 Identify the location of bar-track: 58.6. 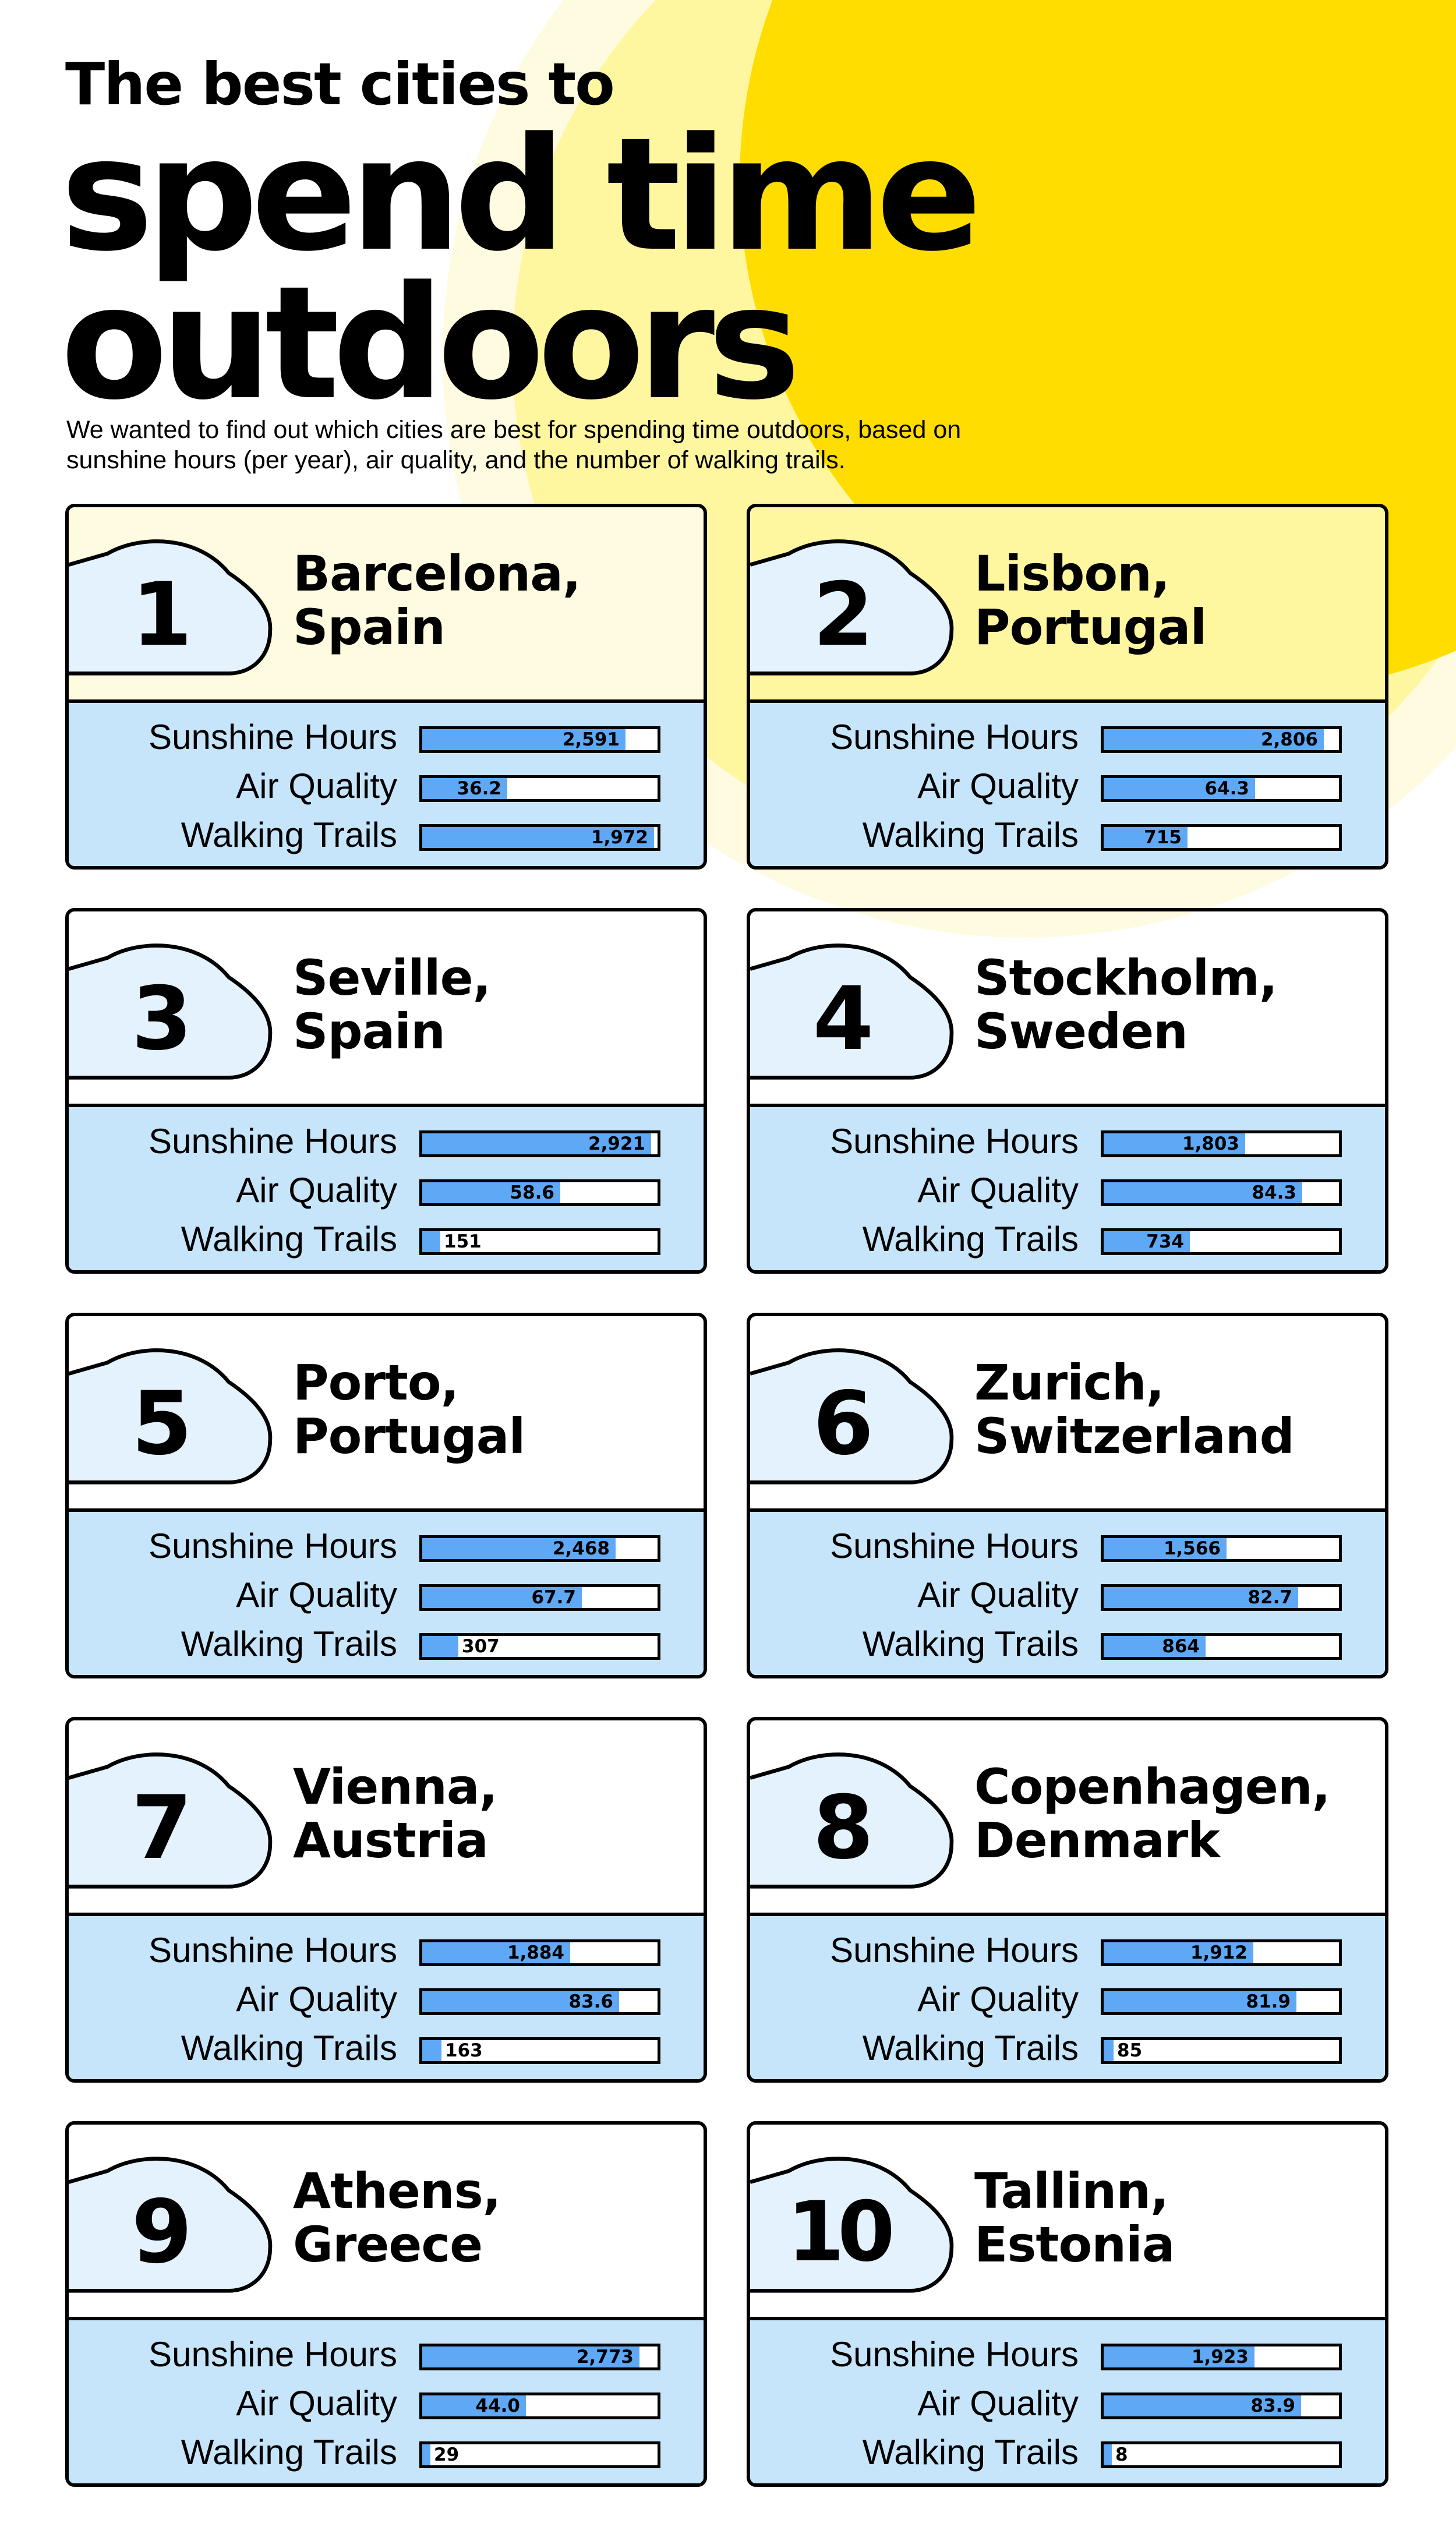
(539, 1192).